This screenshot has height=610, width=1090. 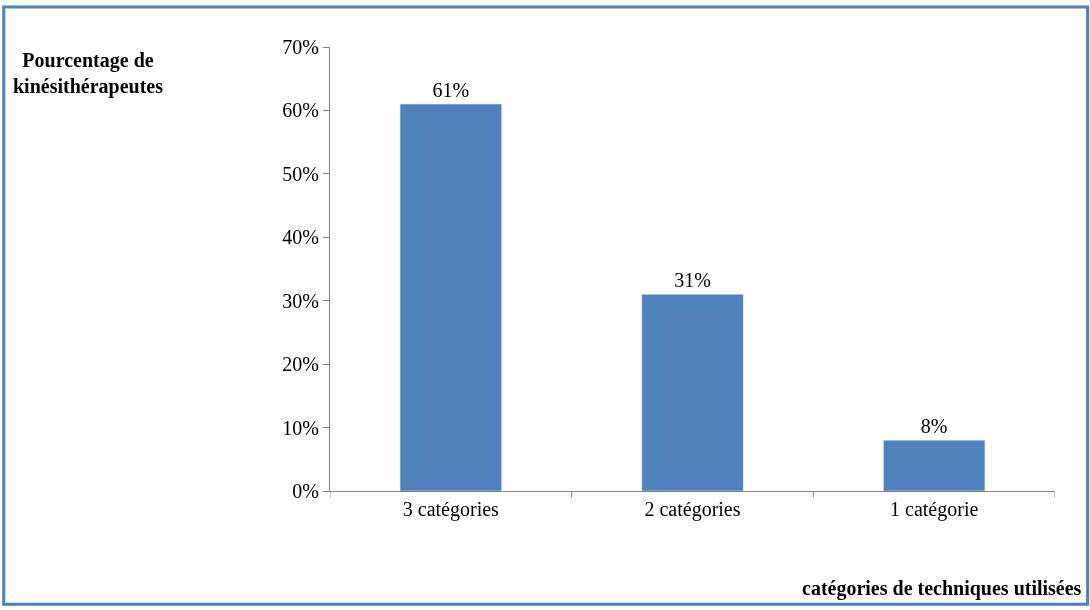 I want to click on y-tick-label: 30%, so click(x=300, y=300).